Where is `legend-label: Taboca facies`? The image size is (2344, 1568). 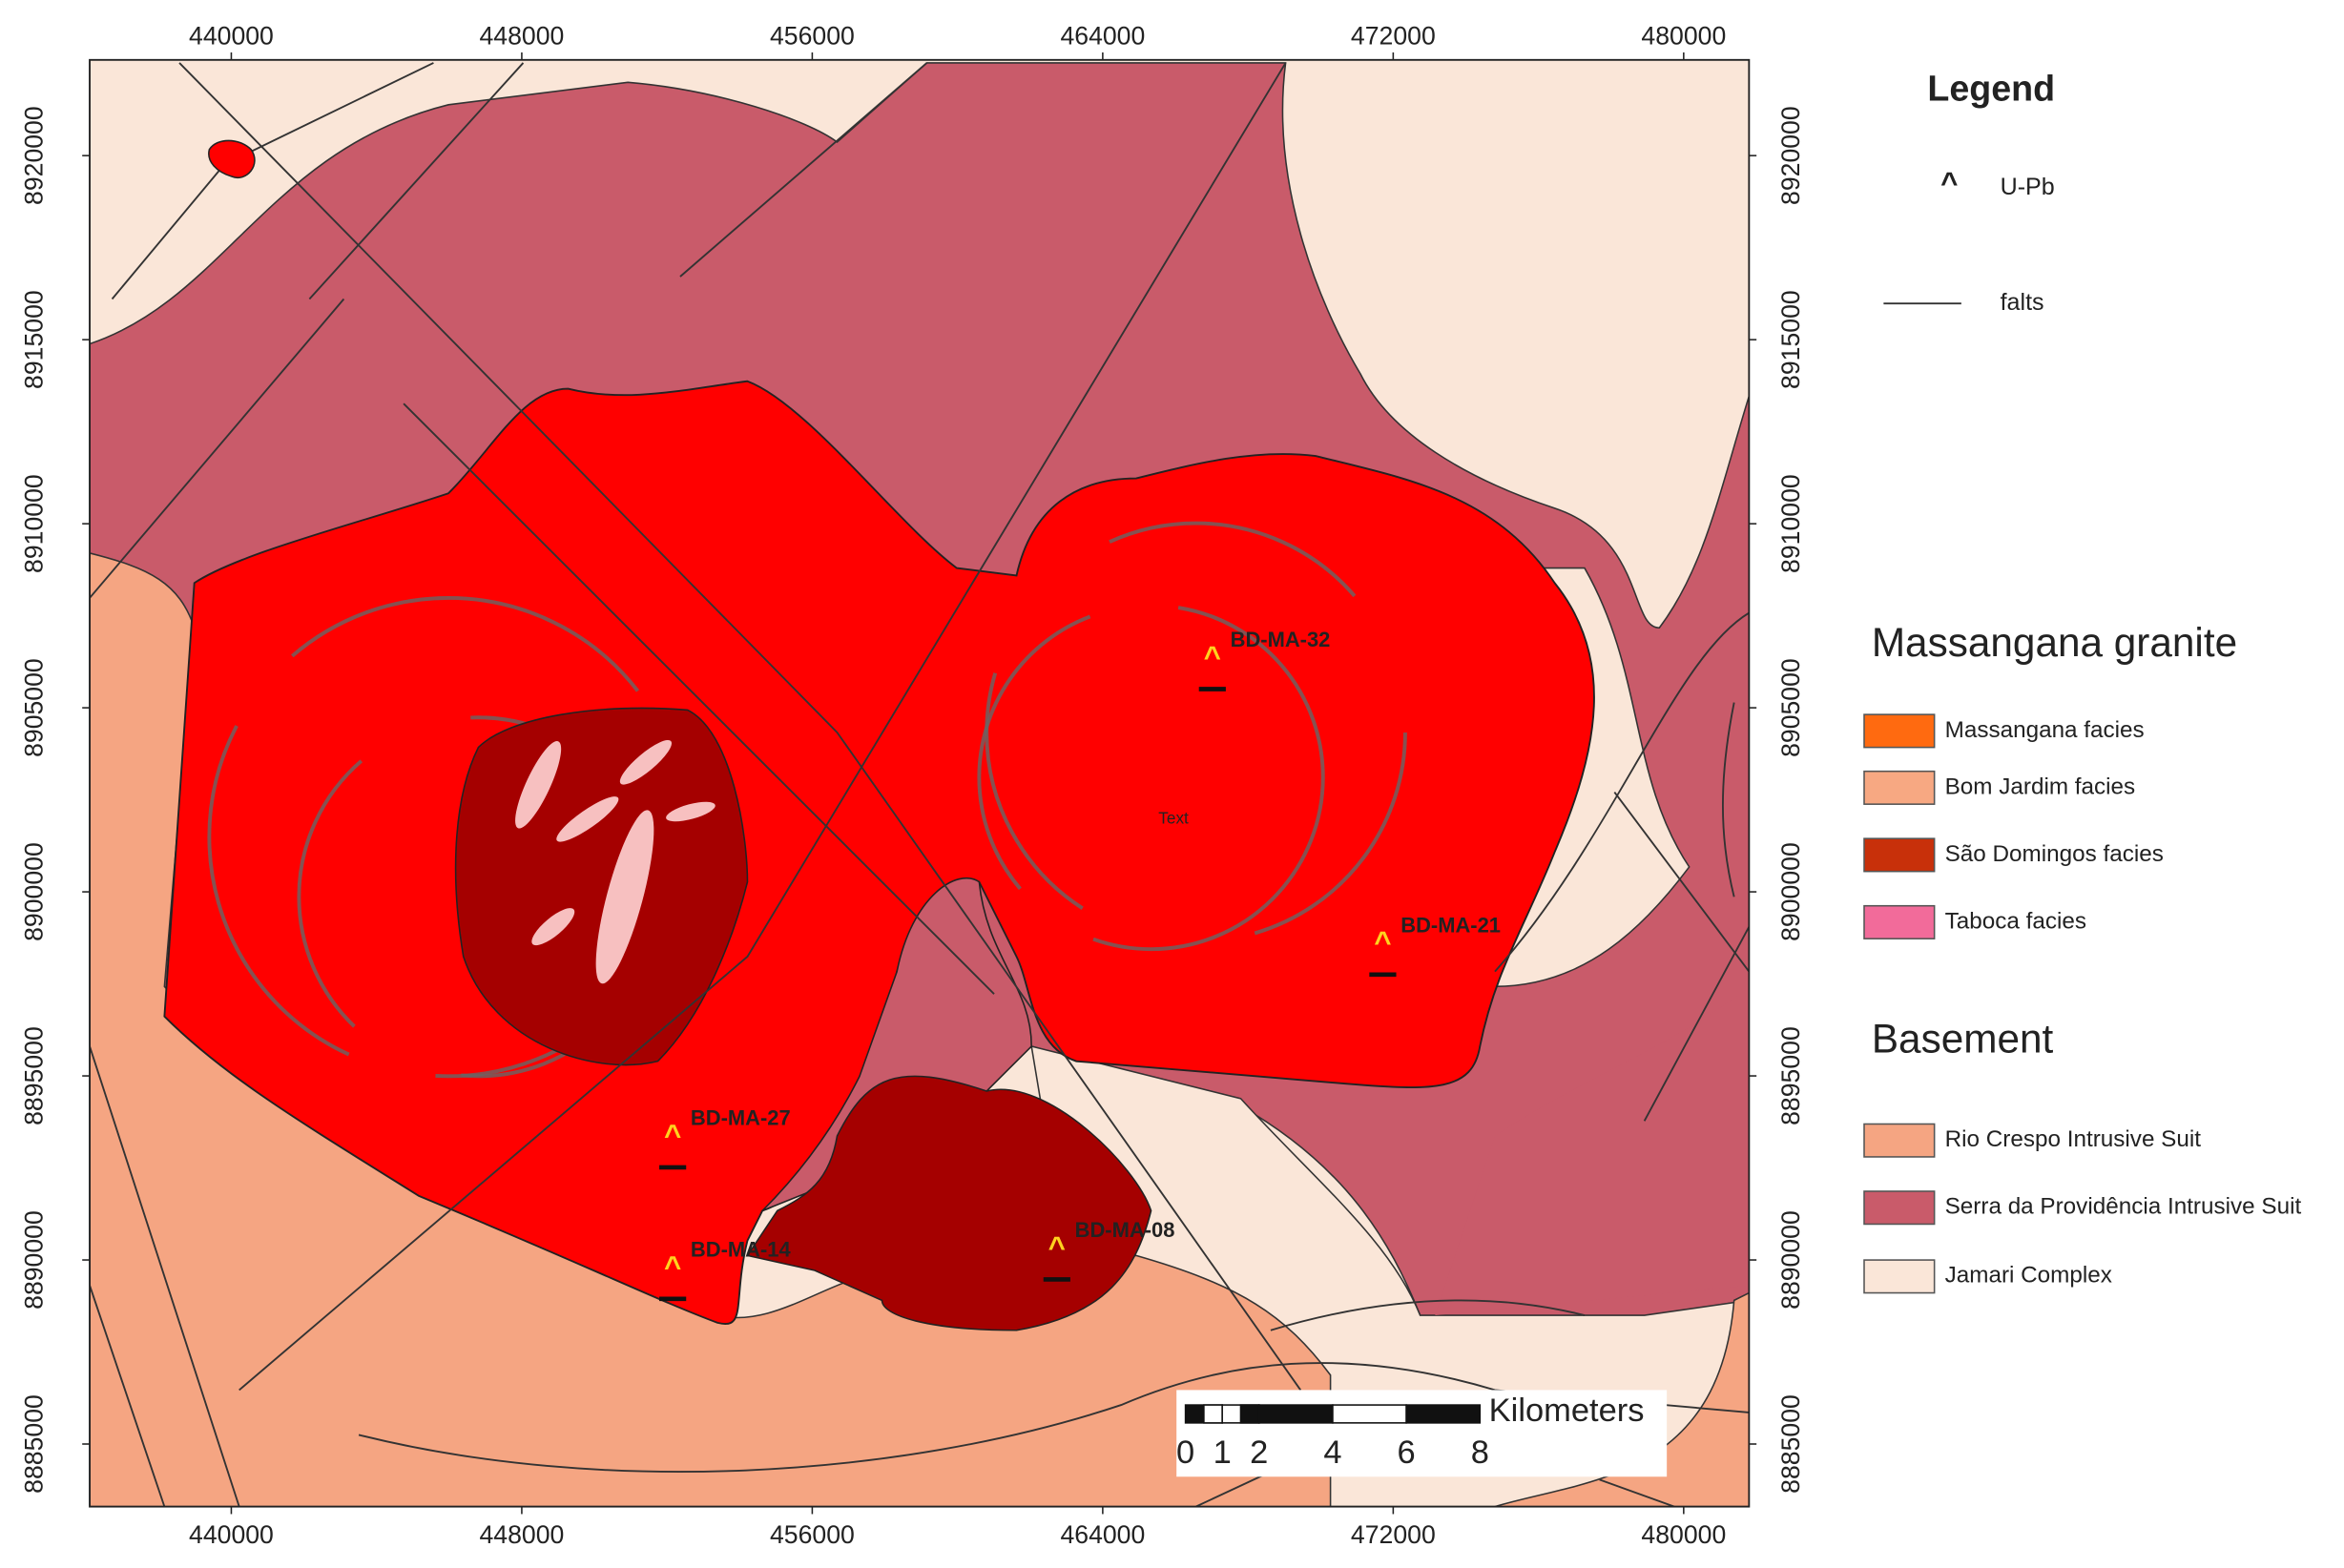 legend-label: Taboca facies is located at coordinates (2015, 921).